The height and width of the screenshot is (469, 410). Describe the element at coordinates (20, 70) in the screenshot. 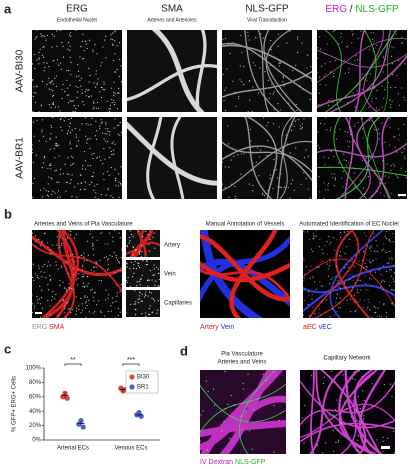

I see `row-label: AAV-BI30` at that location.